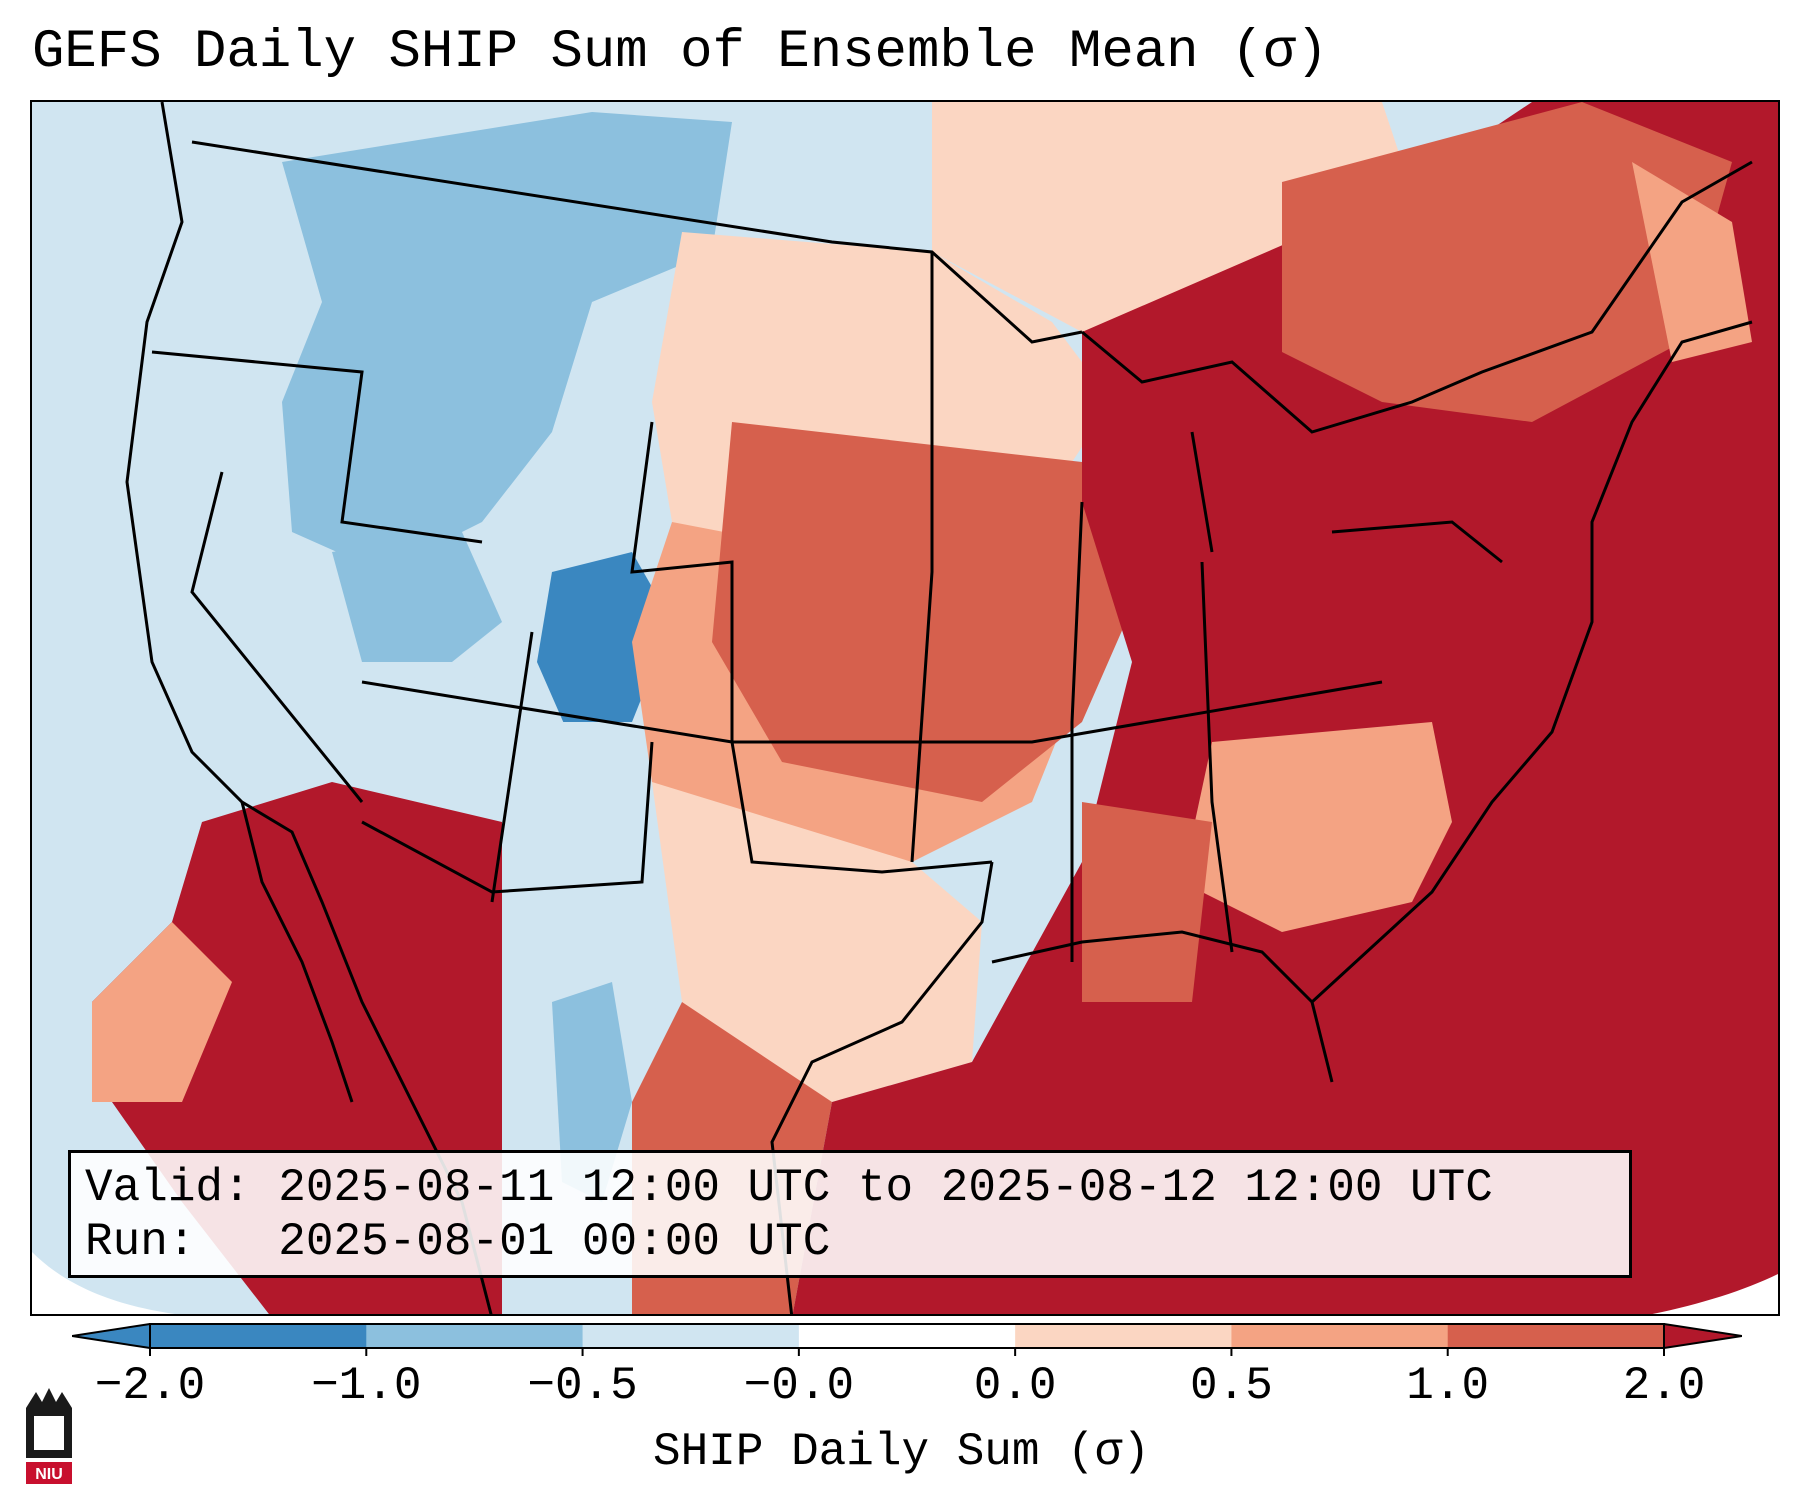 Image resolution: width=1803 pixels, height=1506 pixels. I want to click on colorbar-extend-low, so click(111, 1336).